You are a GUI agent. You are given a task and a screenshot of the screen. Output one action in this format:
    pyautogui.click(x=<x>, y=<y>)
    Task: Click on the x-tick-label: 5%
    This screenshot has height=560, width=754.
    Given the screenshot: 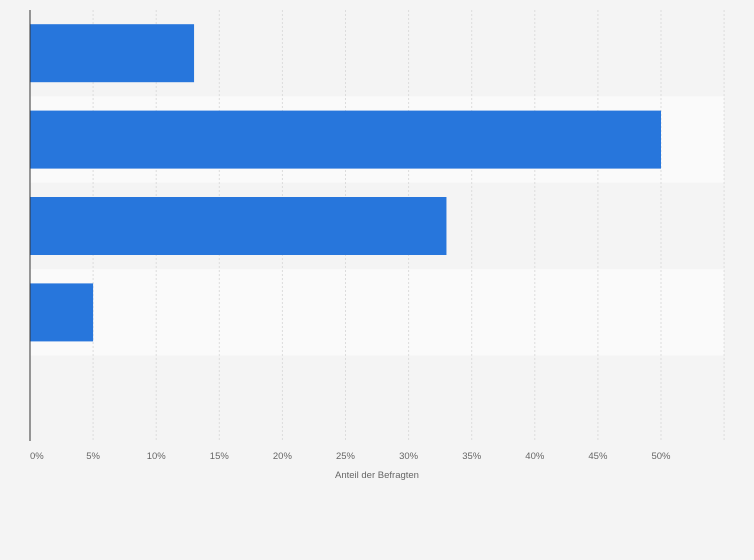 What is the action you would take?
    pyautogui.click(x=93, y=456)
    